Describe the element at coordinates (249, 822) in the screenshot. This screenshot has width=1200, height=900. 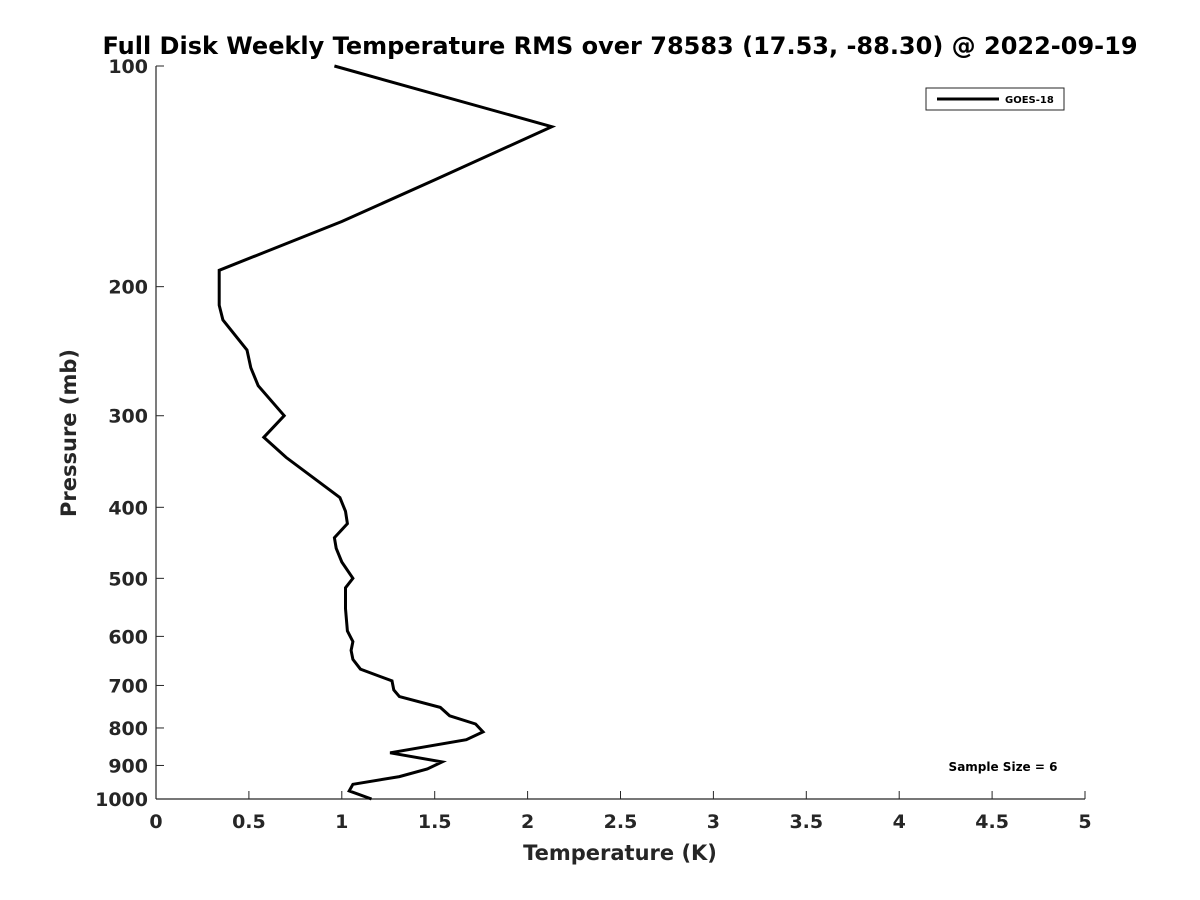
I see `x-tick-label: 0.5` at that location.